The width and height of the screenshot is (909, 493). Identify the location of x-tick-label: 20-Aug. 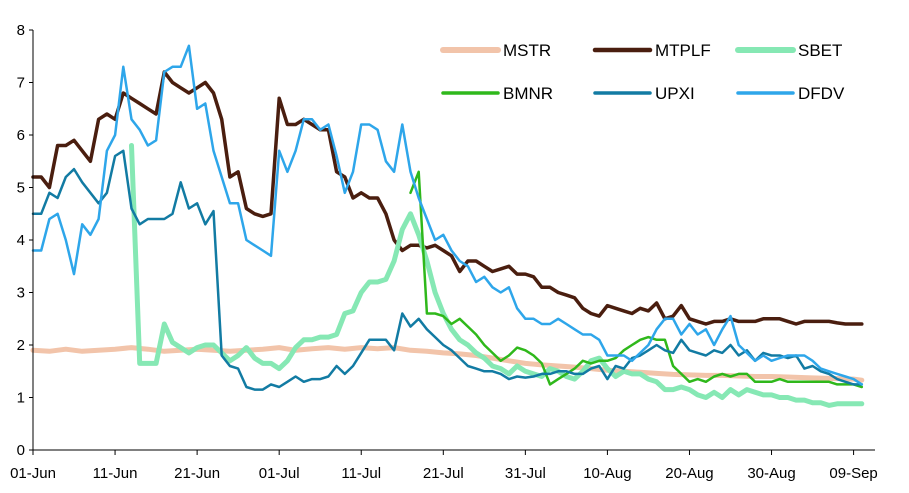
(689, 473).